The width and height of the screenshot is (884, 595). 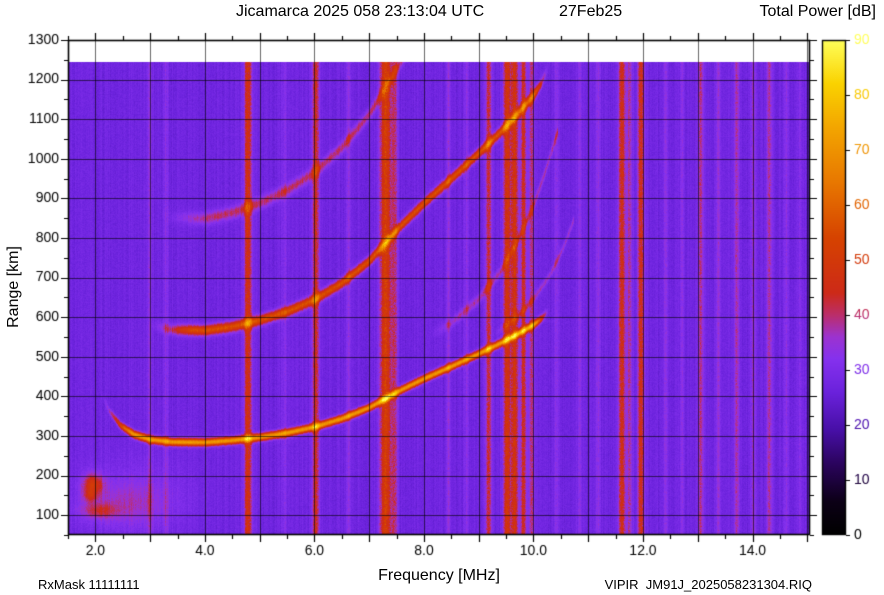 What do you see at coordinates (360, 11) in the screenshot?
I see `plot-title: Jicamarca 2025 058 23:13:04 UTC` at bounding box center [360, 11].